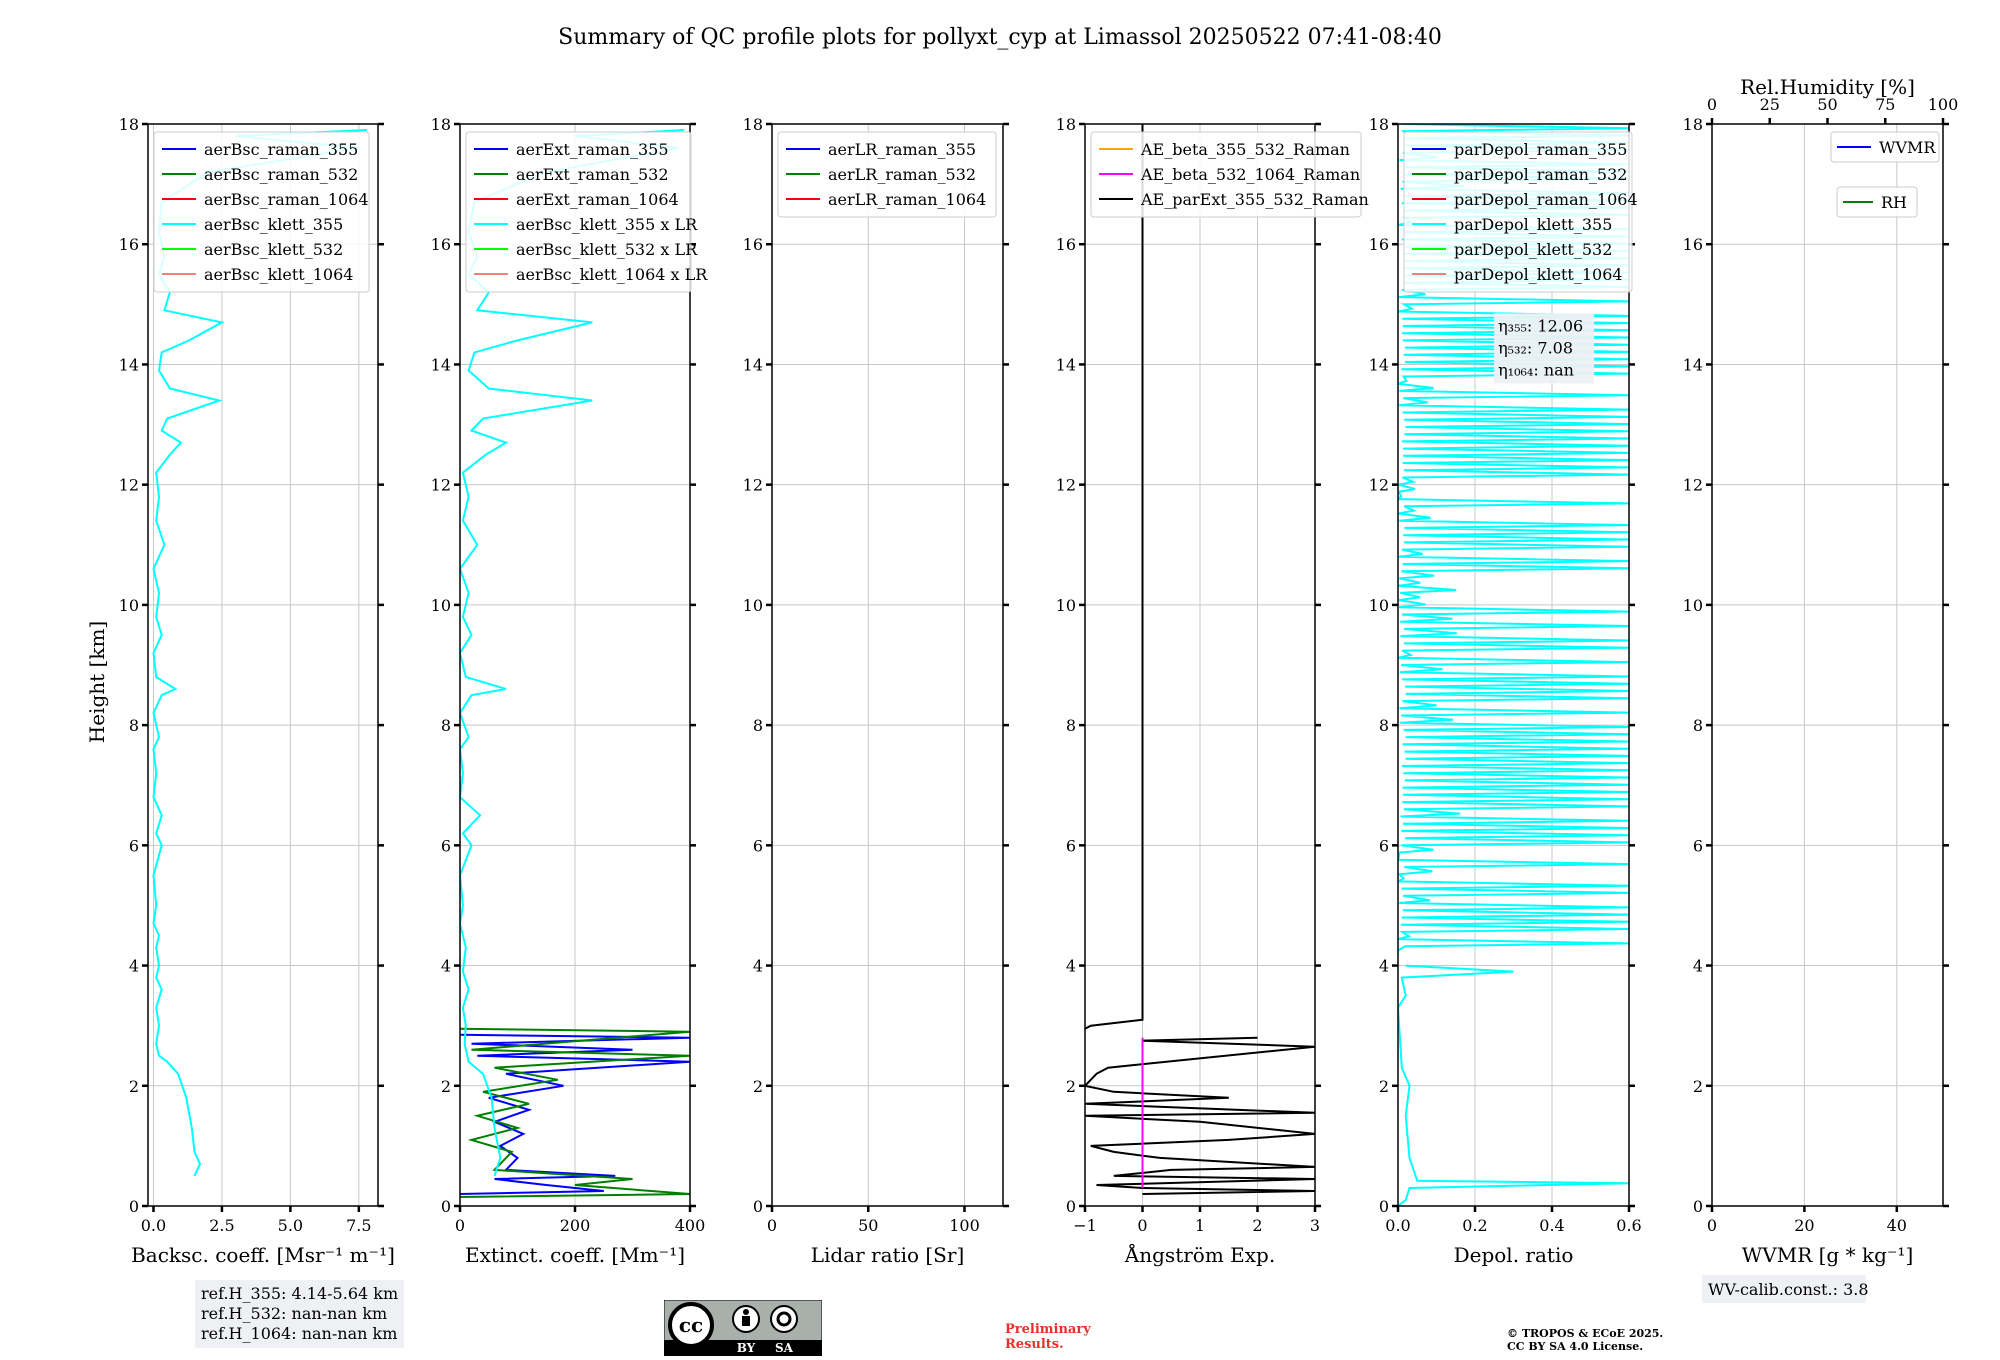 This screenshot has width=2000, height=1360. What do you see at coordinates (1200, 1115) in the screenshot?
I see `series-line-AE_parExt_355_532_Raman` at bounding box center [1200, 1115].